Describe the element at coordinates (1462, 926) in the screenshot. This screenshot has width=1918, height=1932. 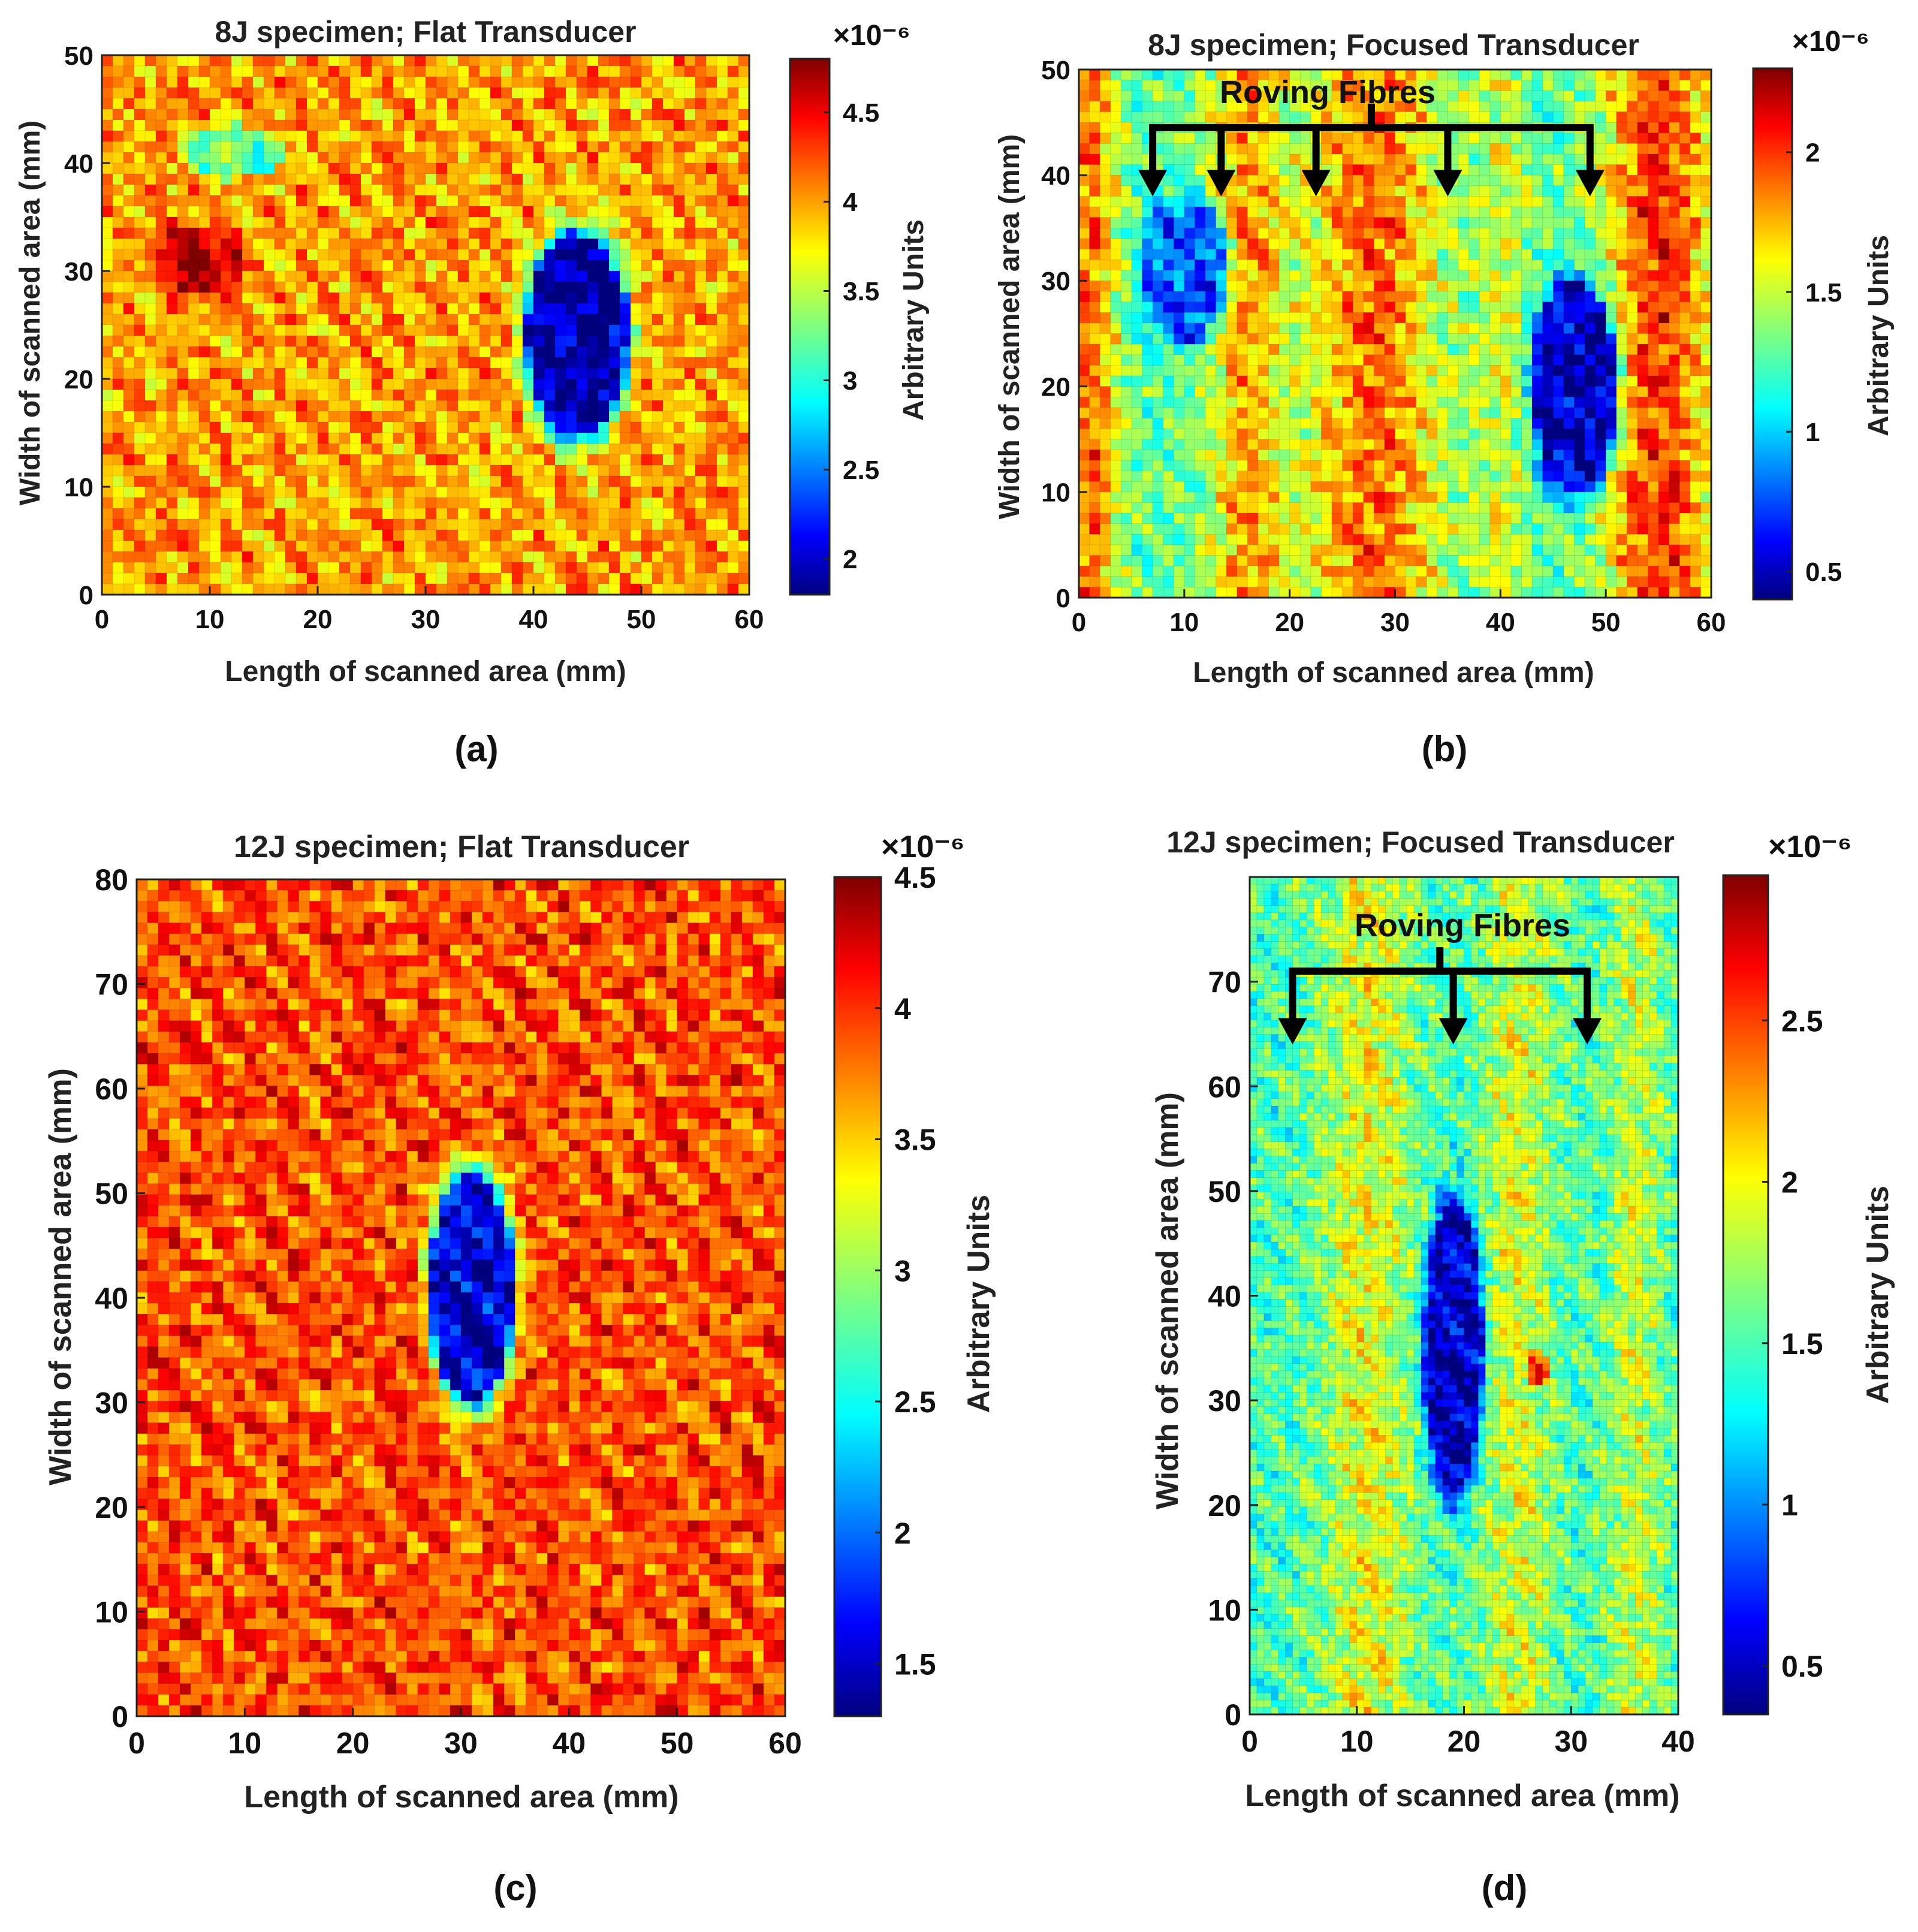
I see `panel-d-roving-label: Roving Fibres` at that location.